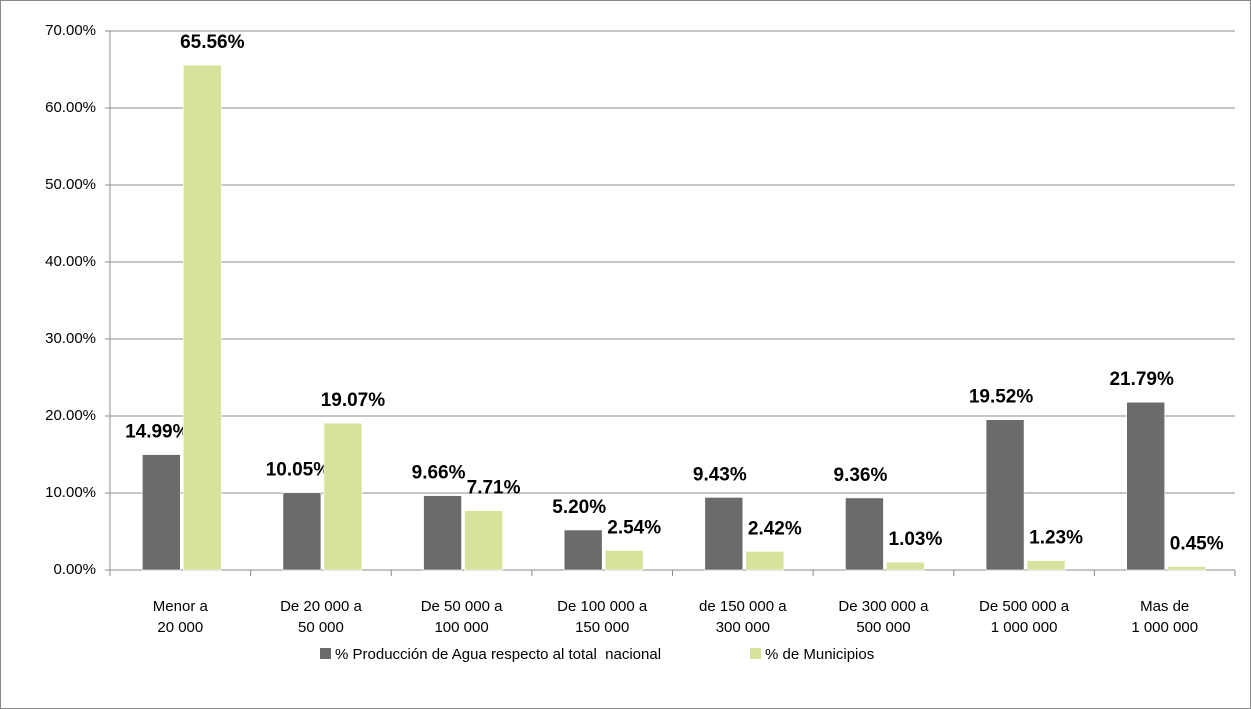 This screenshot has height=709, width=1251. I want to click on value-label: 5.20%, so click(579, 507).